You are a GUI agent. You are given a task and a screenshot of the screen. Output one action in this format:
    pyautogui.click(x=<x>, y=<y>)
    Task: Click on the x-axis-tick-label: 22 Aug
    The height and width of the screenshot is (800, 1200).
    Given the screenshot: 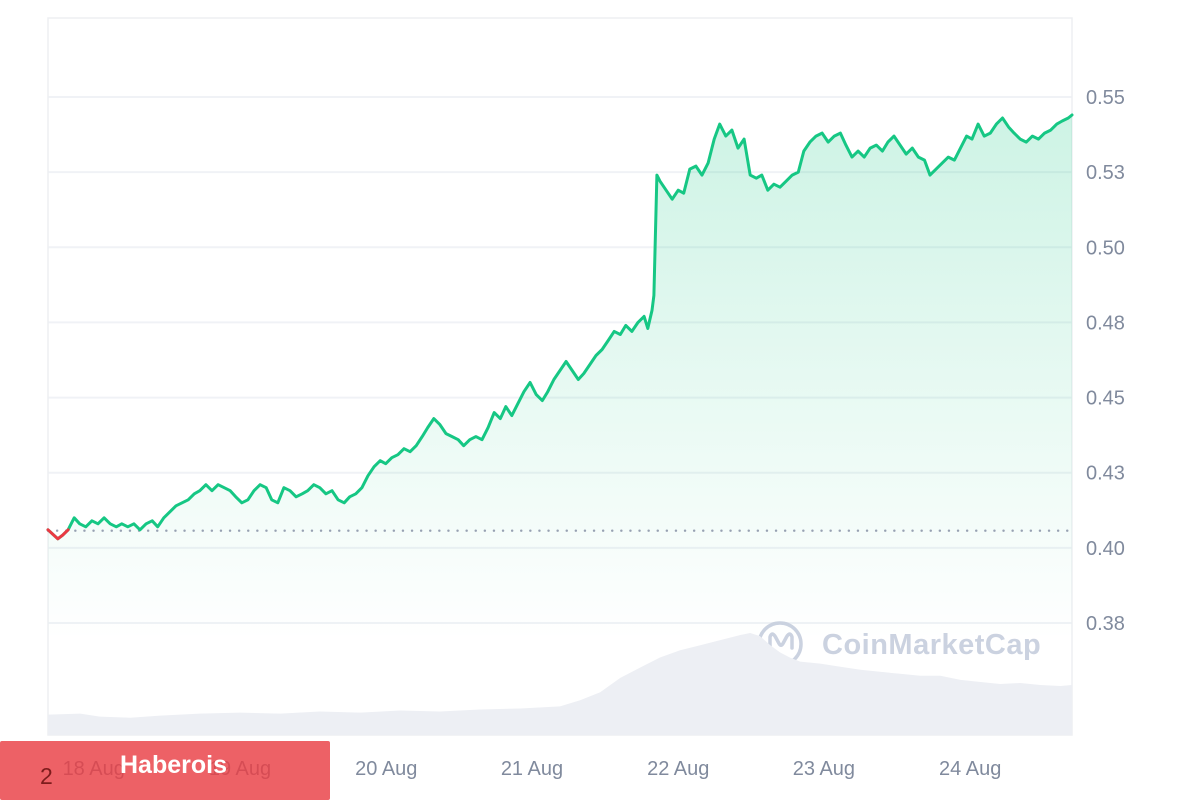 What is the action you would take?
    pyautogui.click(x=678, y=769)
    